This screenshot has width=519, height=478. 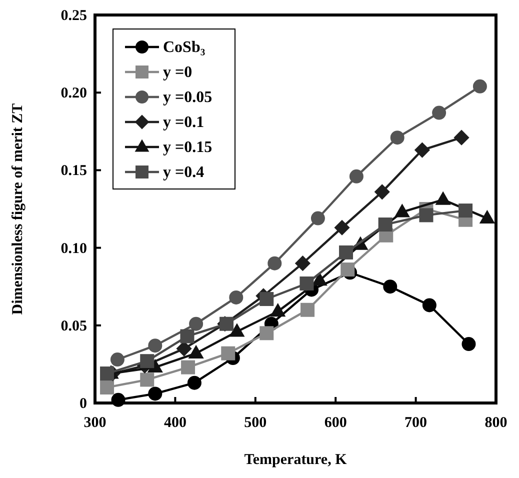 I want to click on x-tick-label: 600, so click(x=335, y=423).